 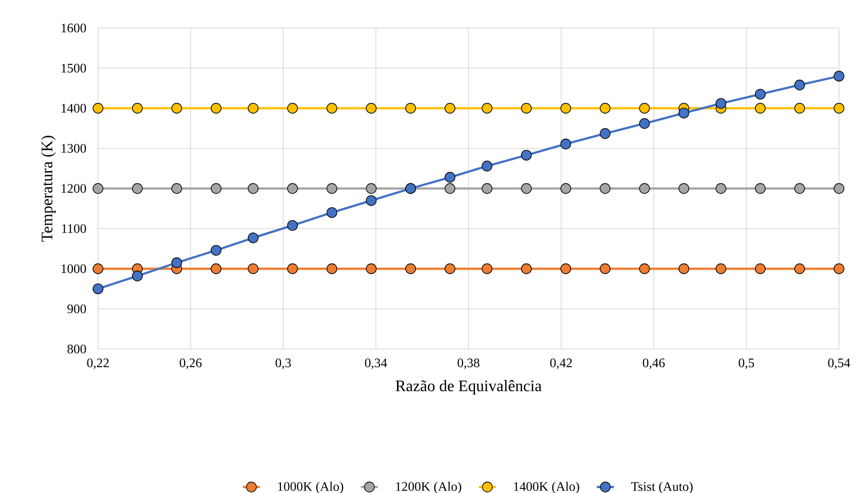 I want to click on x-tick-label: 0,42, so click(x=561, y=364).